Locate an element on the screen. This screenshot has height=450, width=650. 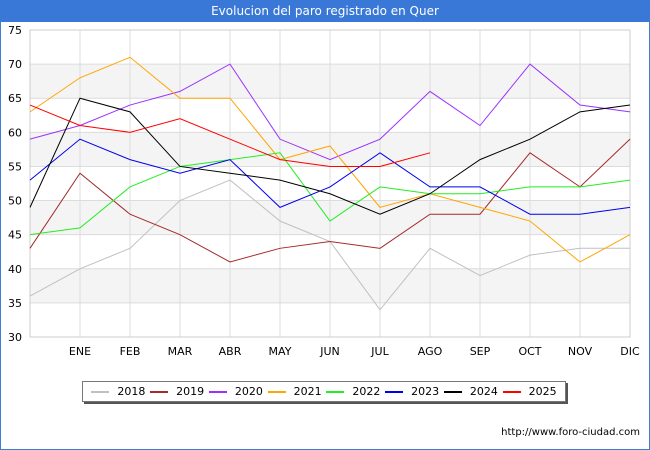
legend-label: 2020 is located at coordinates (248, 391).